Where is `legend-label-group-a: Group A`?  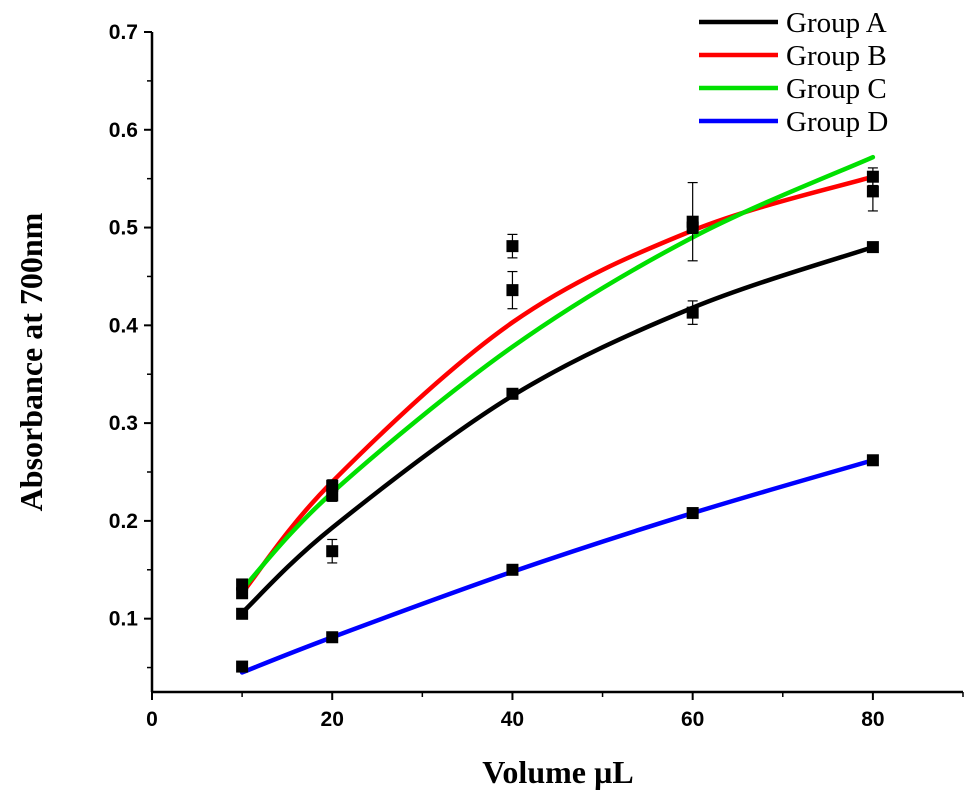 legend-label-group-a: Group A is located at coordinates (836, 23).